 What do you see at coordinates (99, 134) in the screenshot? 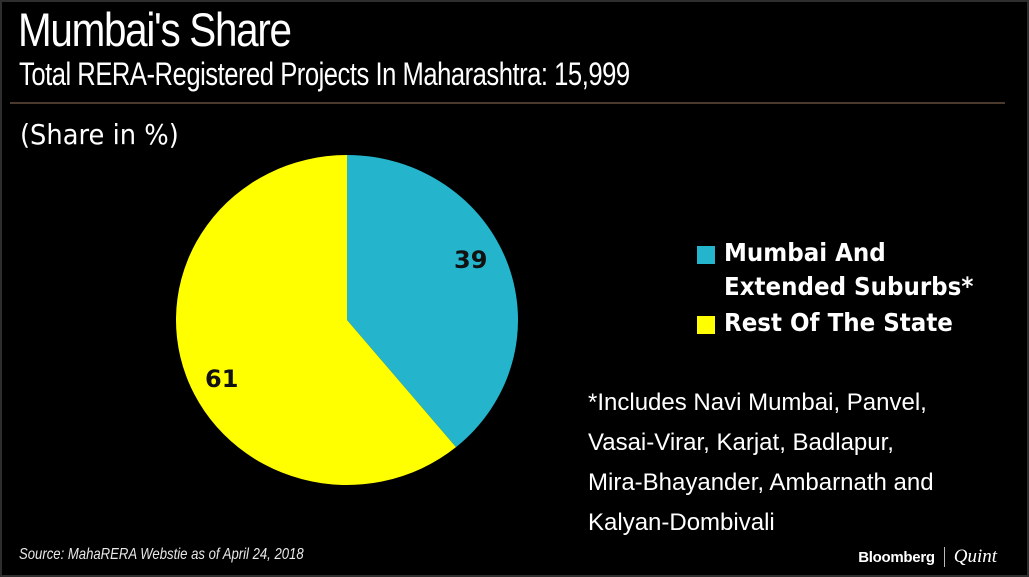
I see `unit-label: (Share in %)` at bounding box center [99, 134].